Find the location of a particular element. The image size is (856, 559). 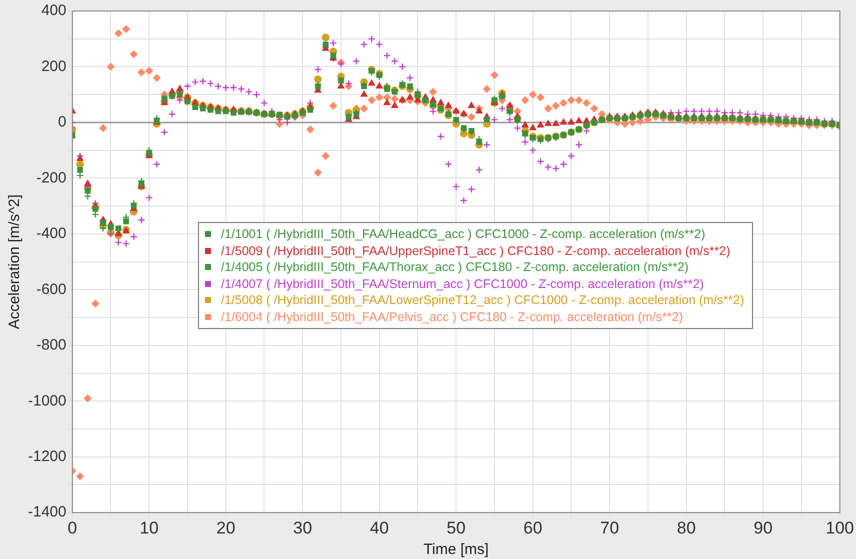

x-tick-label: 60 is located at coordinates (532, 528).